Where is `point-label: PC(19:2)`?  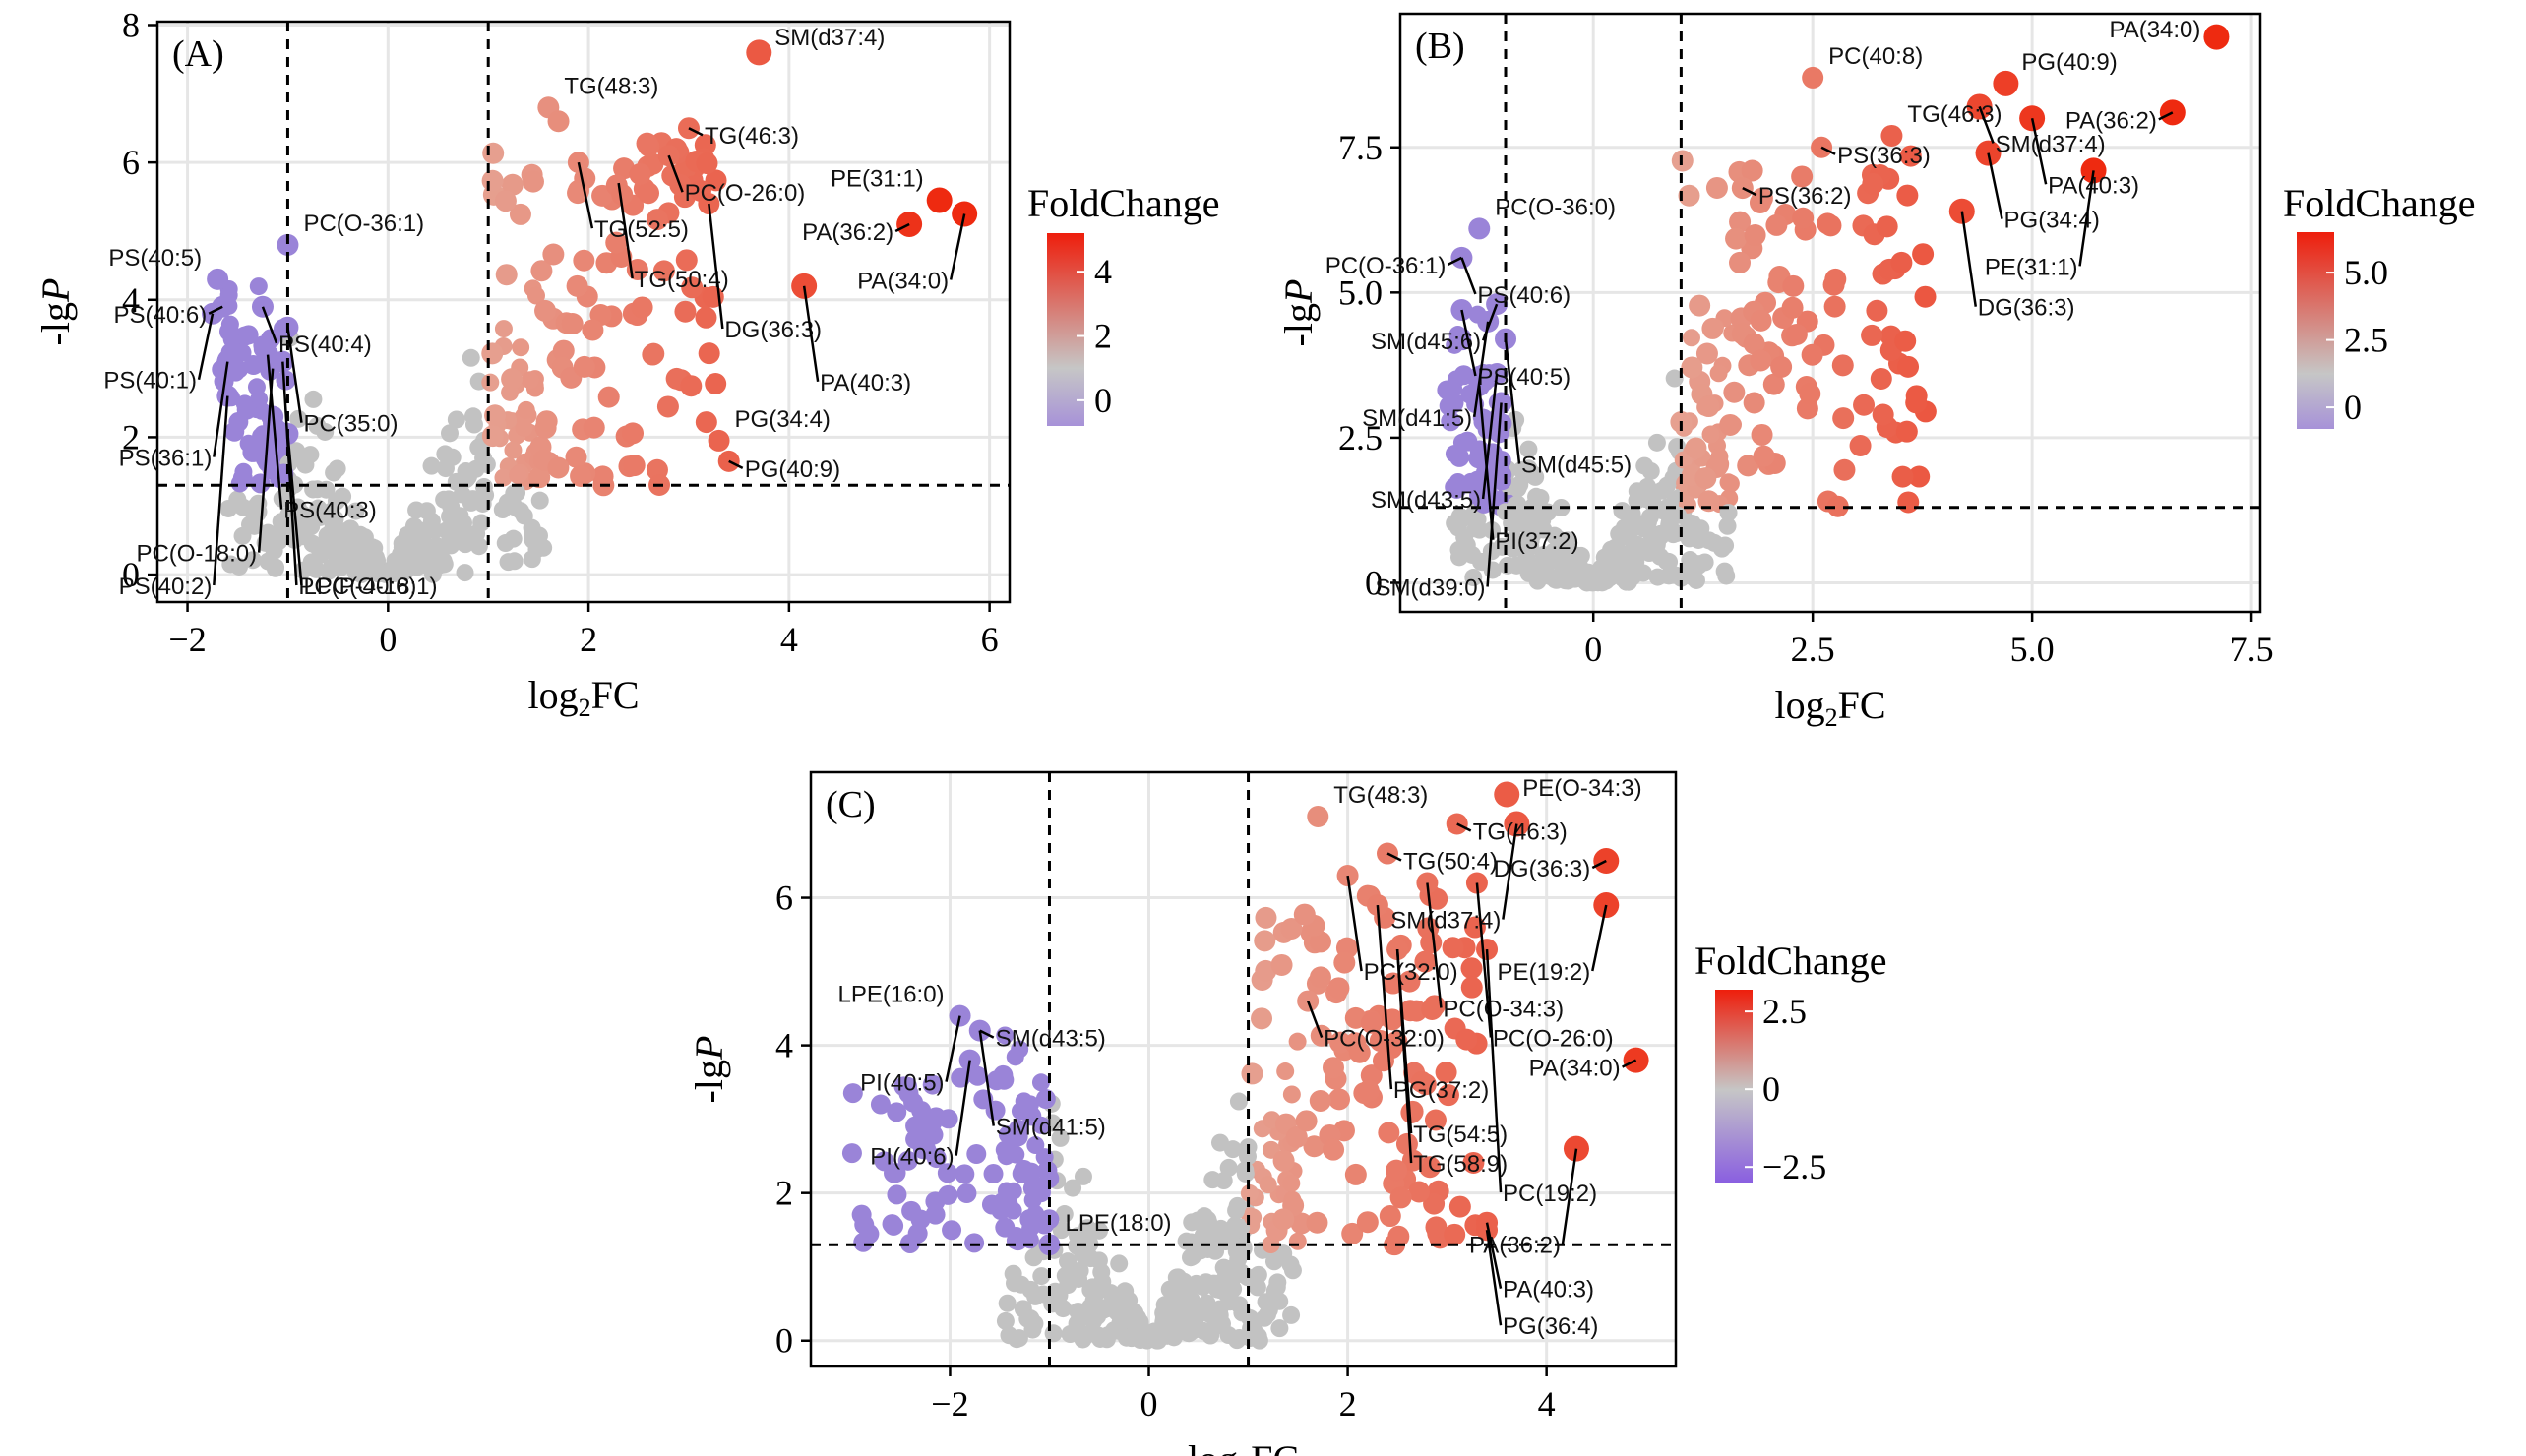
point-label: PC(19:2) is located at coordinates (1550, 1194).